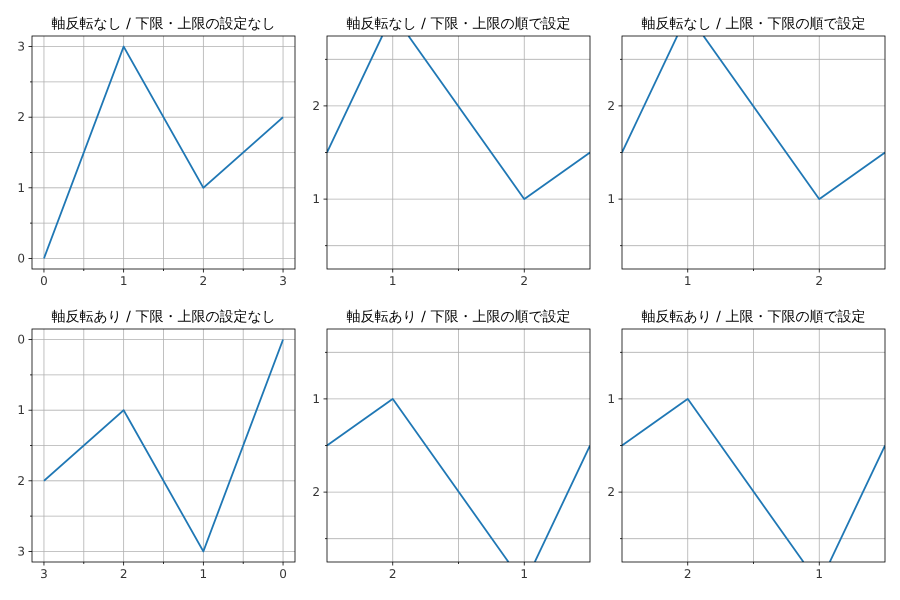 This screenshot has width=900, height=600. Describe the element at coordinates (164, 24) in the screenshot. I see `chart-title: 軸反転なし / 下限・上限の設定なし` at that location.